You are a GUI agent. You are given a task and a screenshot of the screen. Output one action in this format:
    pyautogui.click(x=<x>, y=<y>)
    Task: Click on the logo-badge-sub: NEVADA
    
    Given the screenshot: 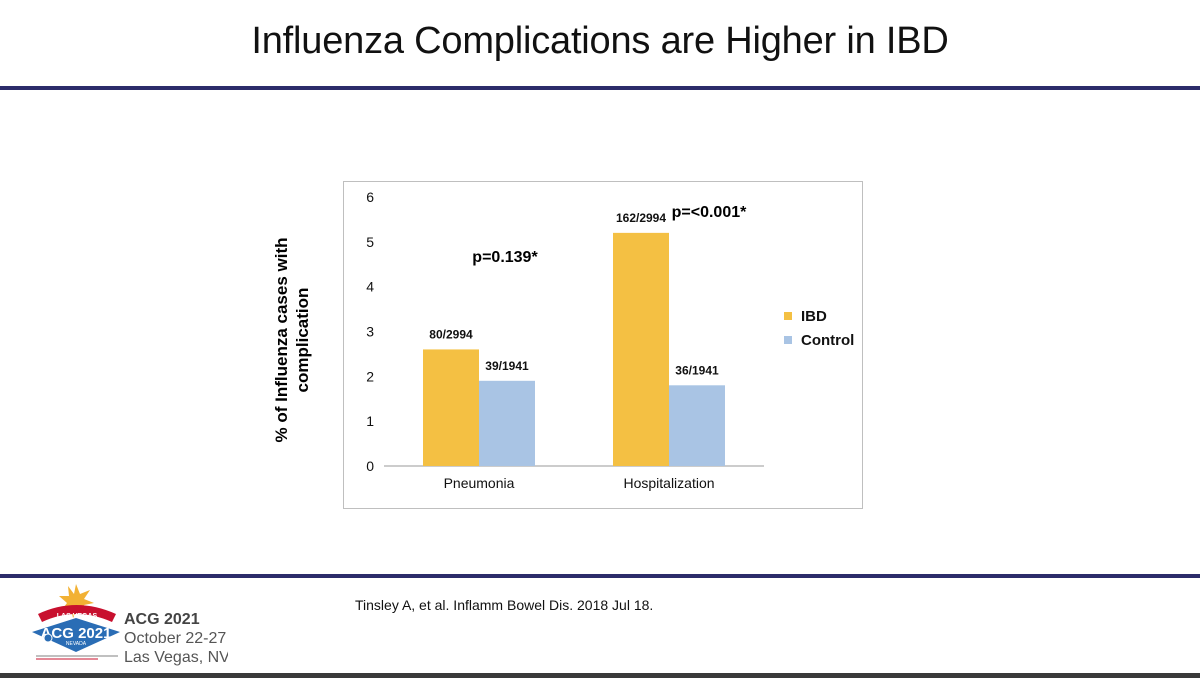 What is the action you would take?
    pyautogui.click(x=76, y=644)
    